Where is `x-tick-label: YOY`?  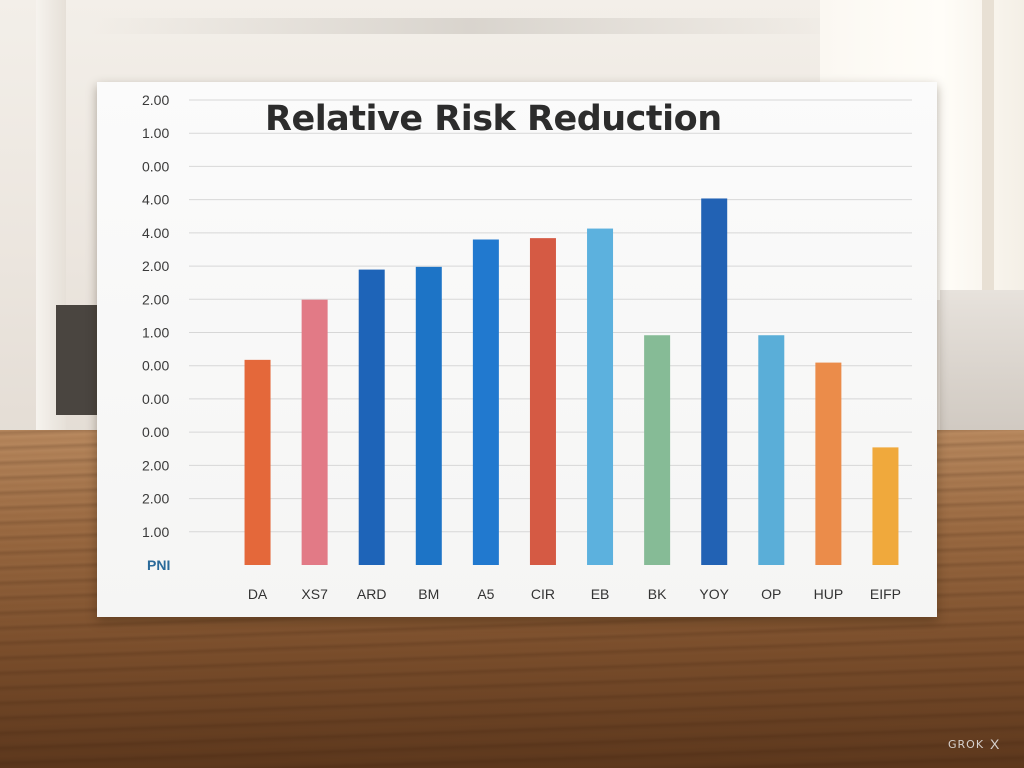 x-tick-label: YOY is located at coordinates (714, 594).